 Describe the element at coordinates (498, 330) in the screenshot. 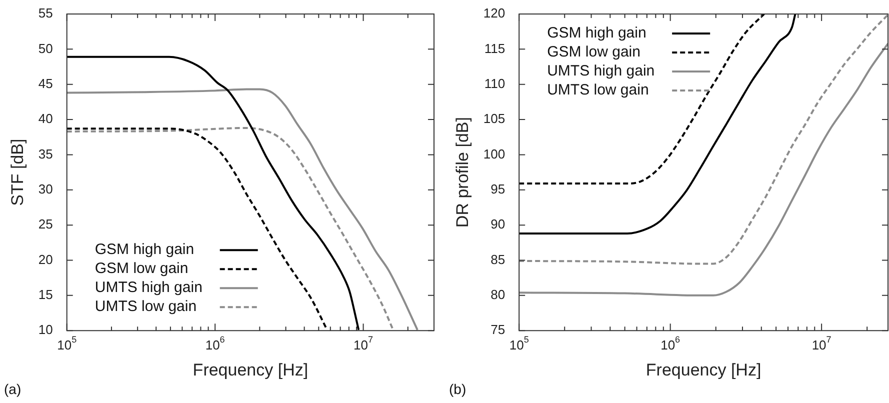

I see `y-tick-label: 75` at that location.